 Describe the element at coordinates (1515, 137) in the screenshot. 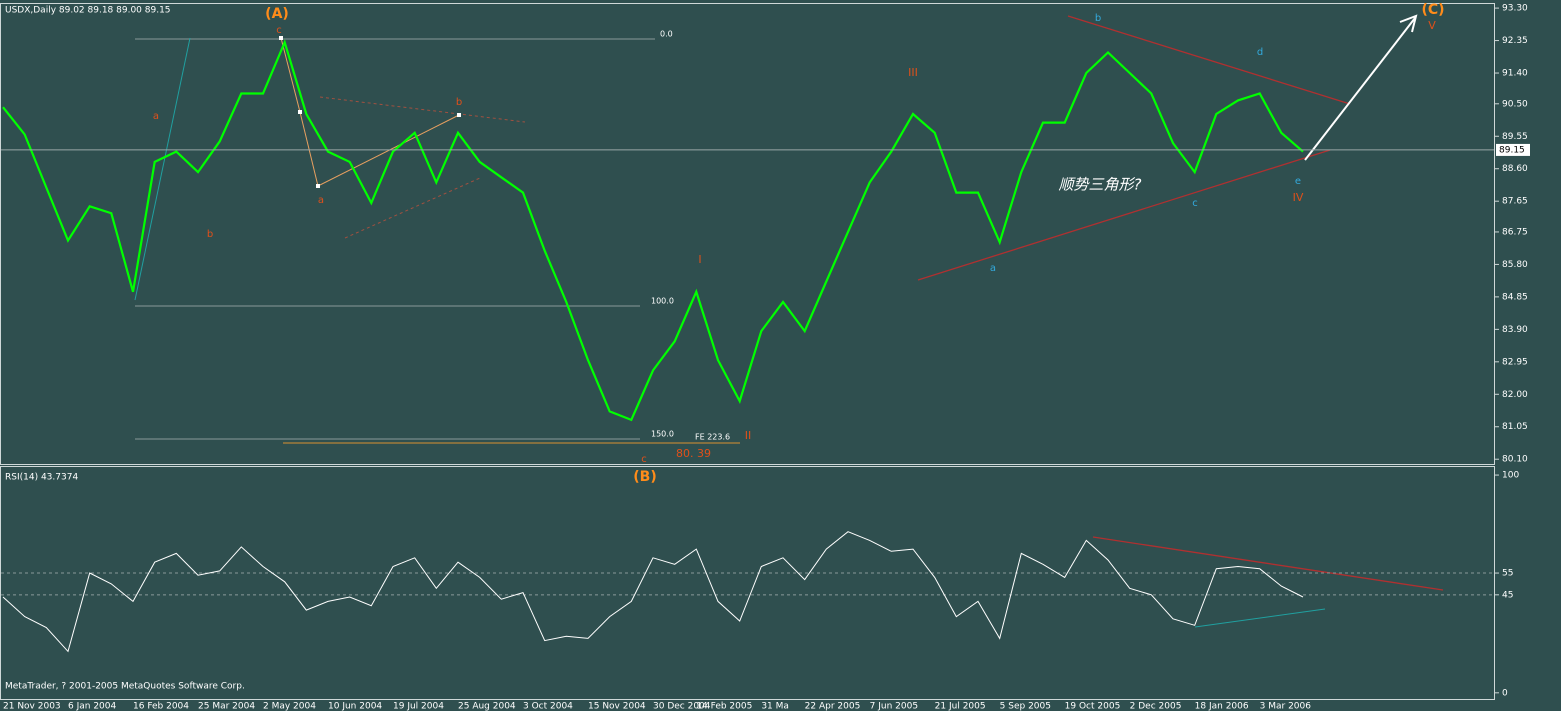

I see `y-tick-label: 89.55` at that location.